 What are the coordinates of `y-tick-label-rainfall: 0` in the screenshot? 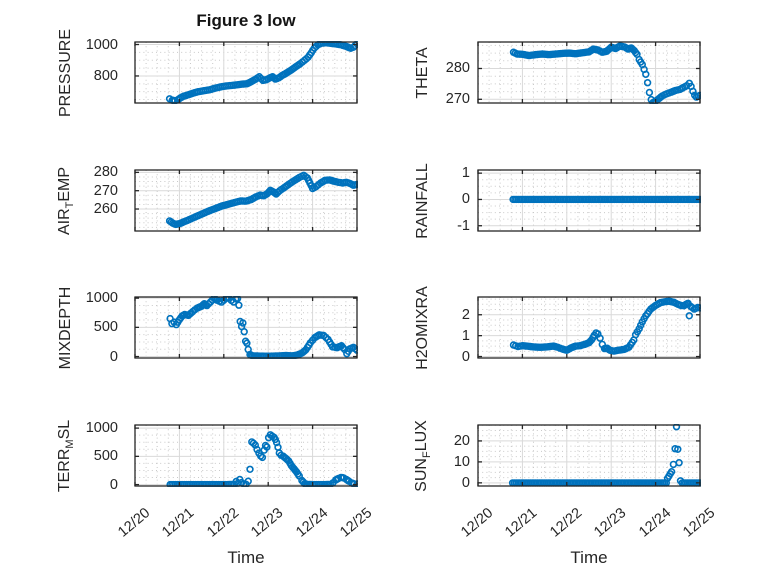 It's located at (465, 199).